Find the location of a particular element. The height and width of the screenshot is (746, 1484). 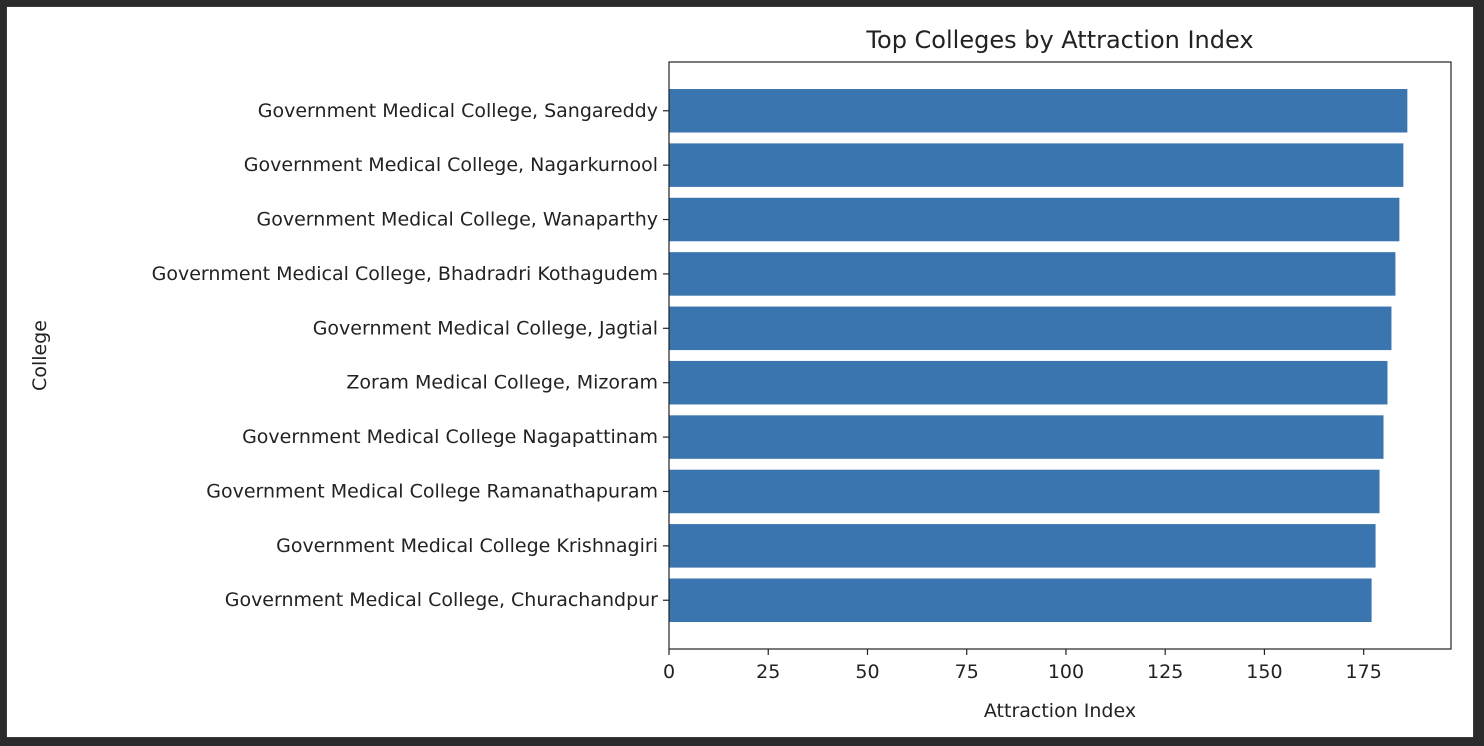

x-tick-label: 100 is located at coordinates (1066, 672).